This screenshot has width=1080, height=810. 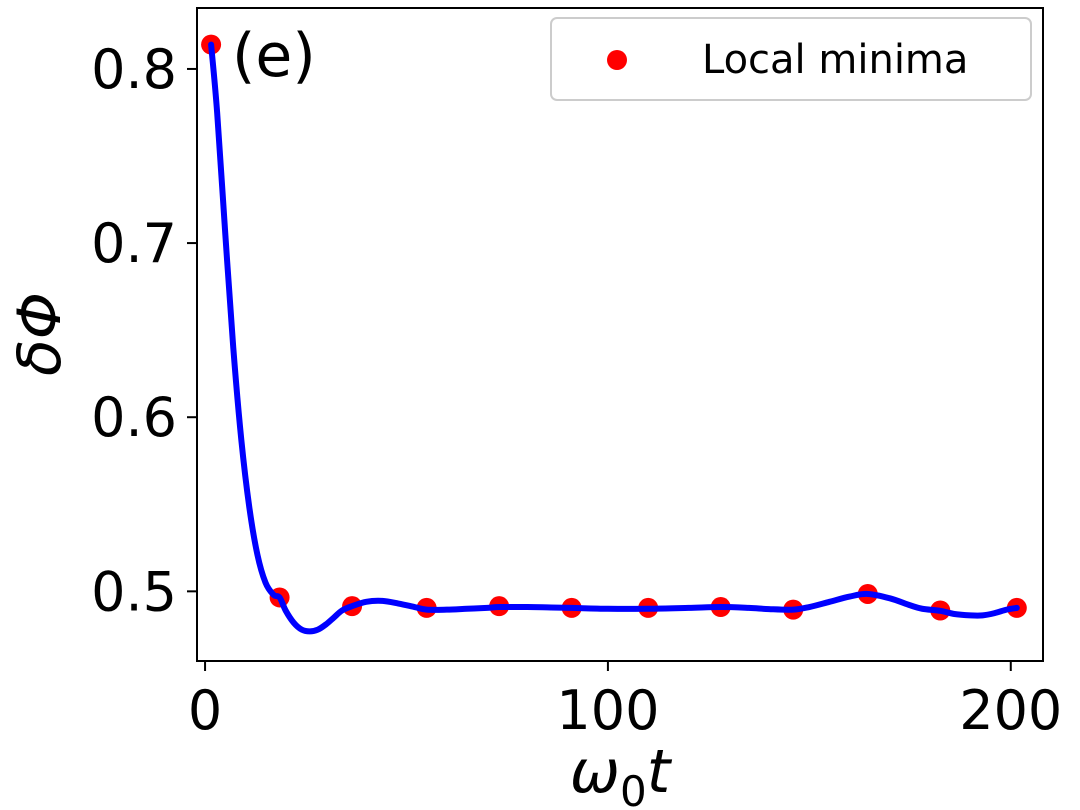 I want to click on legend-label: Local minima, so click(x=835, y=60).